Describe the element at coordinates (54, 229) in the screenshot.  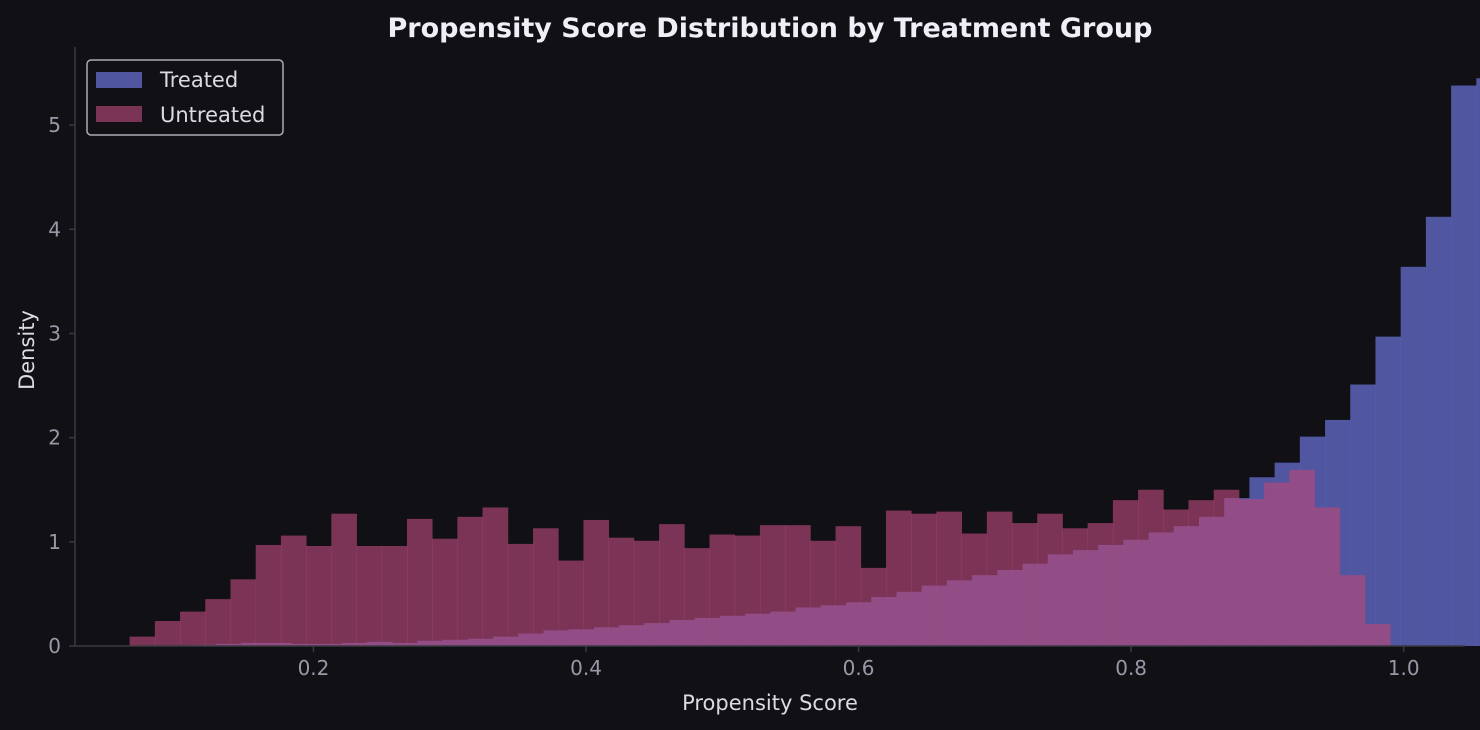
I see `y-tick-label: 4` at that location.